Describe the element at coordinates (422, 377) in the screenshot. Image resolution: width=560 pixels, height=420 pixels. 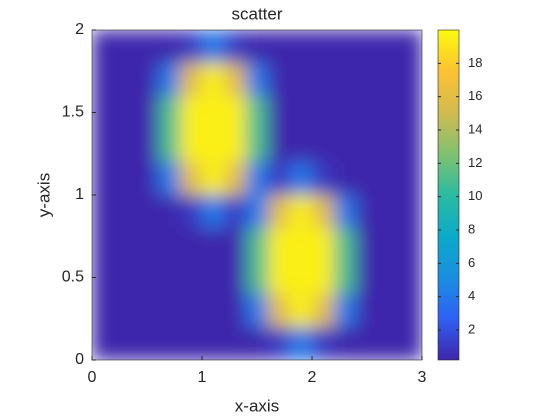
I see `x-tick-label: 3` at that location.